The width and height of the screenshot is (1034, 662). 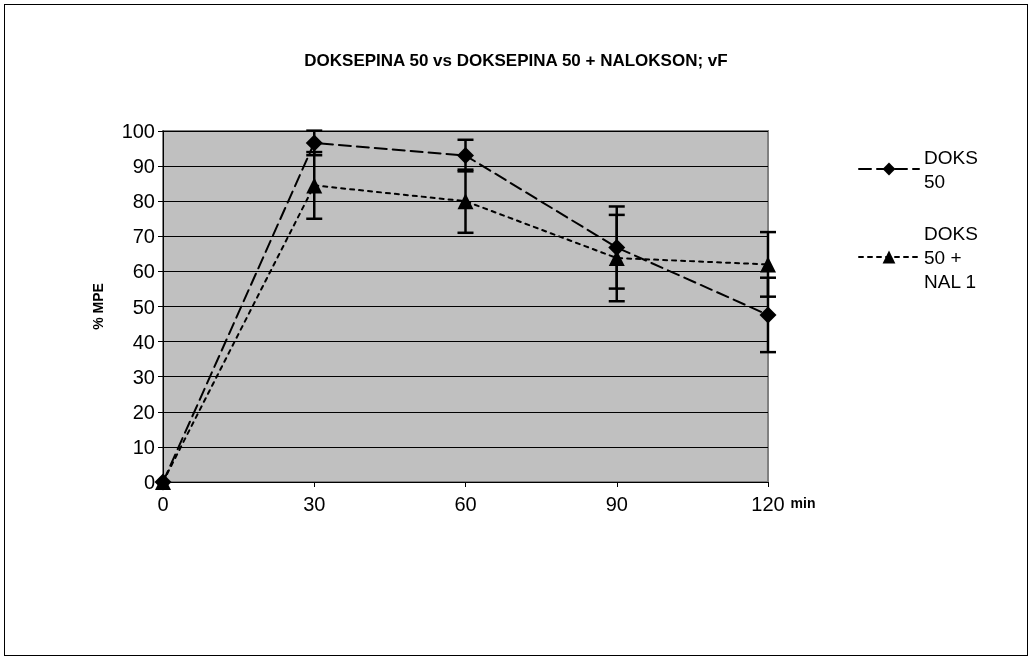 What do you see at coordinates (143, 411) in the screenshot?
I see `y-tick-label: 20` at bounding box center [143, 411].